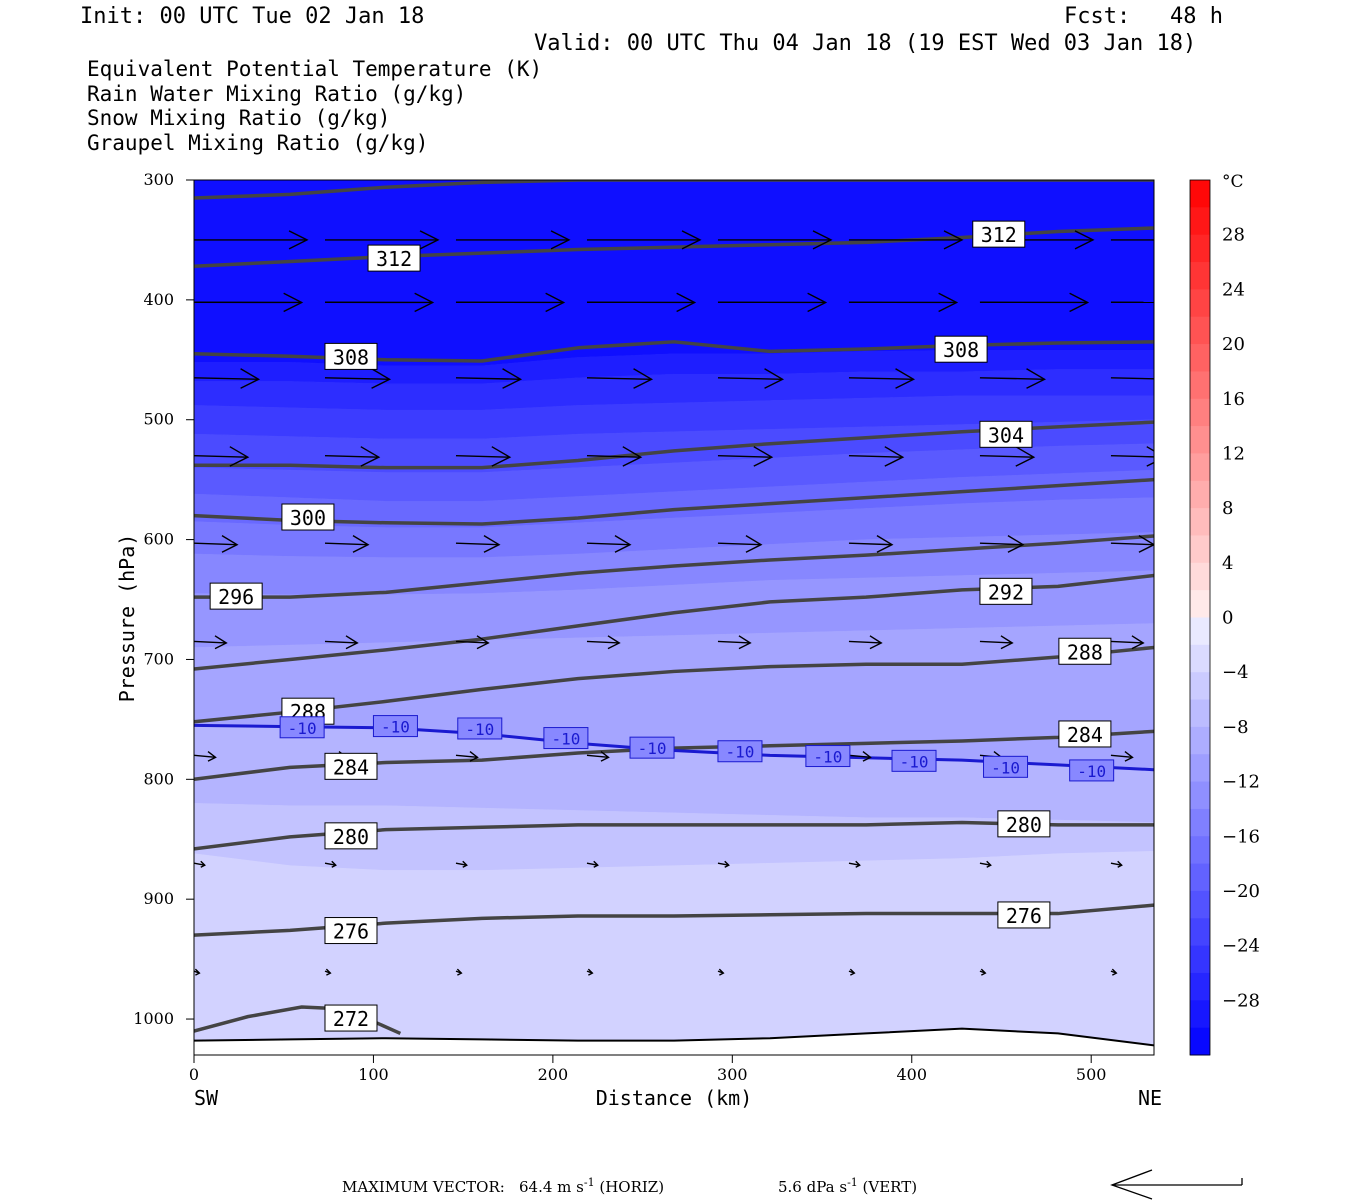 The width and height of the screenshot is (1350, 1200). I want to click on colorbar-label: 0, so click(1227, 618).